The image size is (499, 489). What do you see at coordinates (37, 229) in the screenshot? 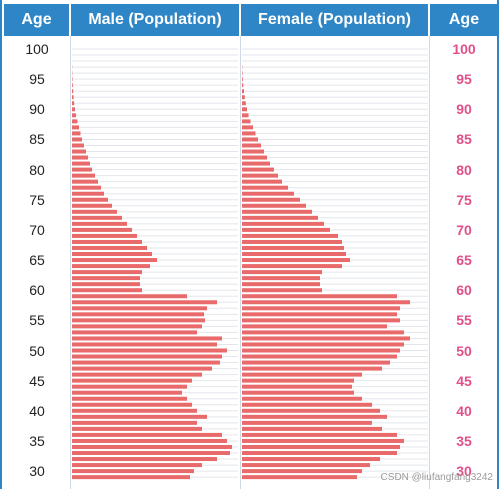
I see `age-label-left-70: 70` at bounding box center [37, 229].